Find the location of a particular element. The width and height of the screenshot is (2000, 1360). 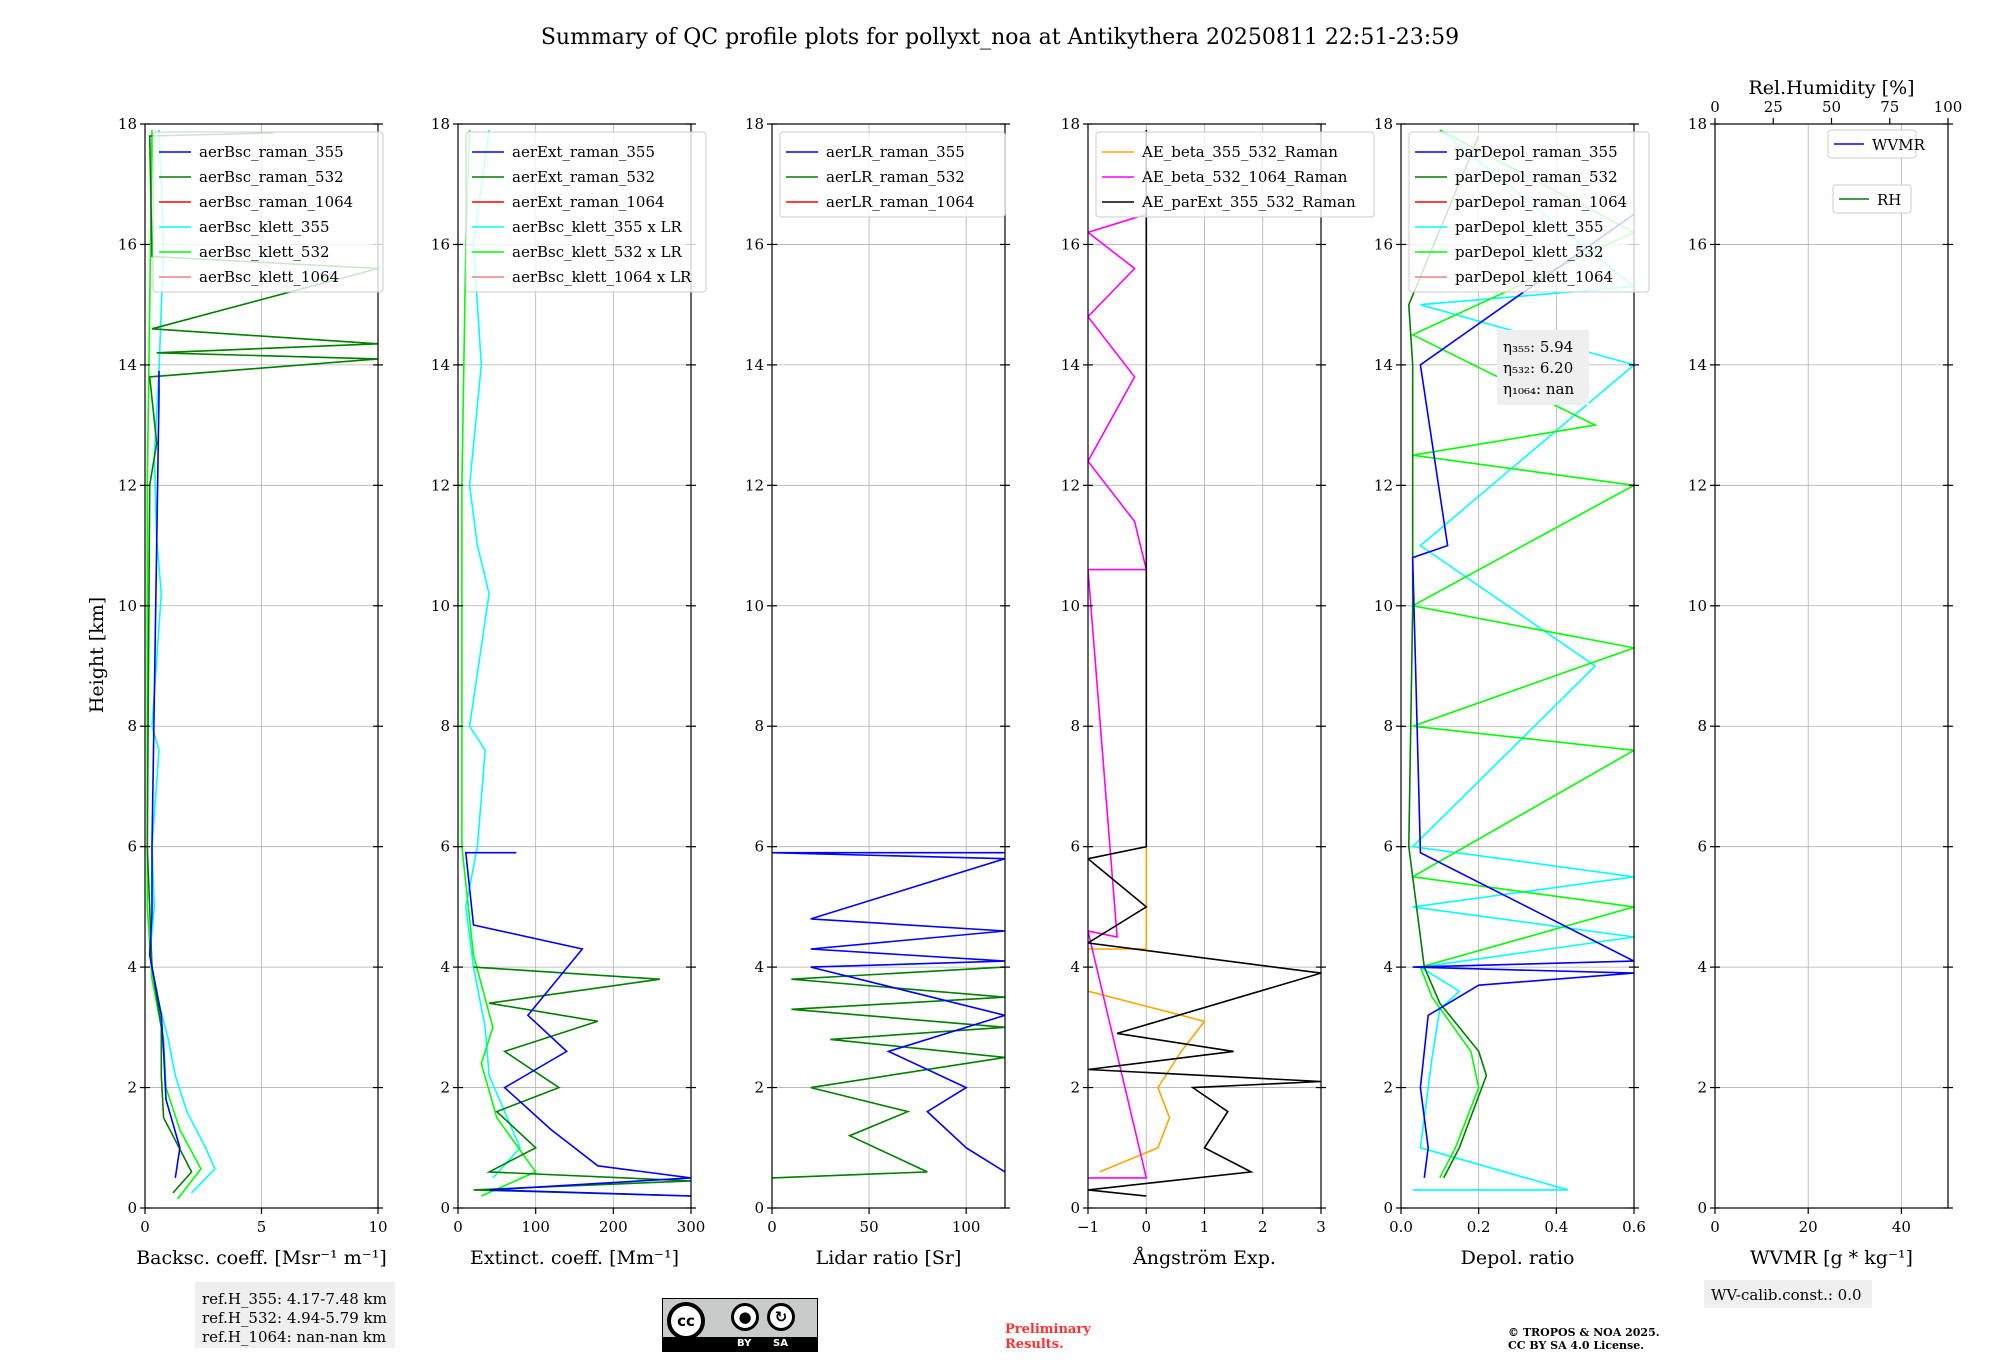

sa-icon: ↻ is located at coordinates (781, 1317).